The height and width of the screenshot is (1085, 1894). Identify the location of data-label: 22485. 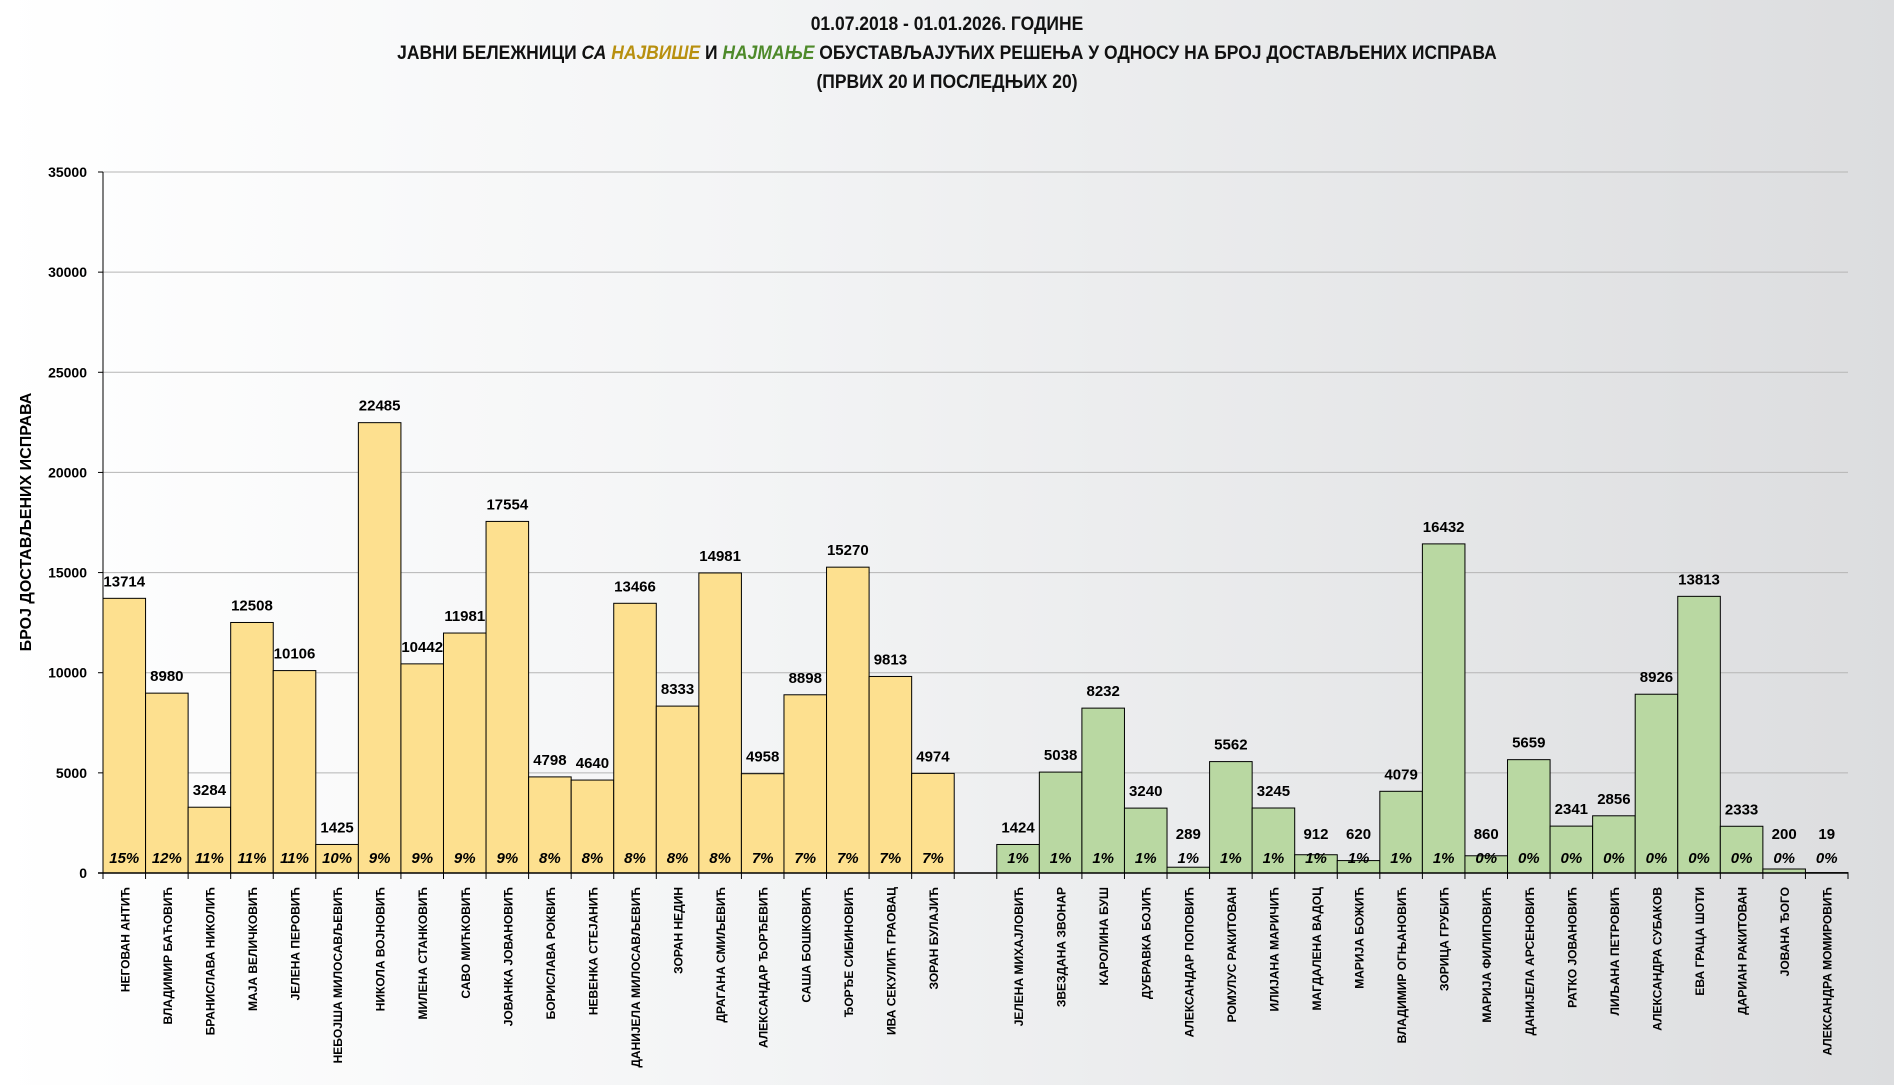
(380, 406).